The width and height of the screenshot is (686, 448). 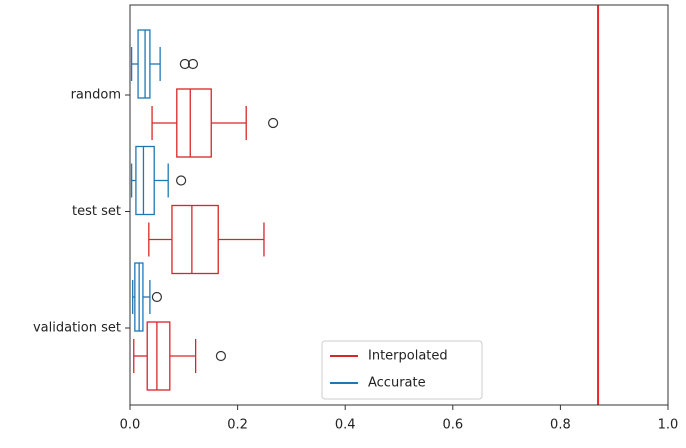 I want to click on y-tick-label: random, so click(x=96, y=95).